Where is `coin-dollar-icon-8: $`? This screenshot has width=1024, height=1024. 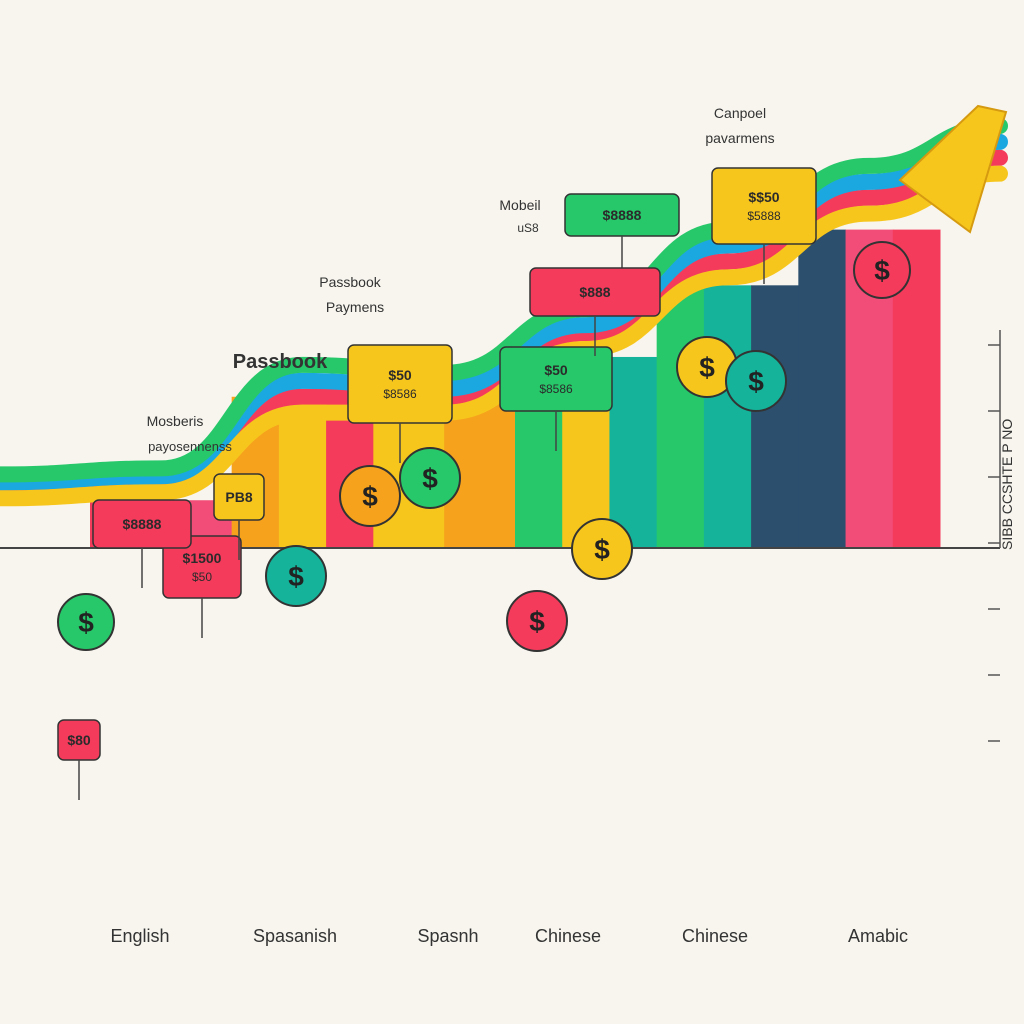 coin-dollar-icon-8: $ is located at coordinates (86, 622).